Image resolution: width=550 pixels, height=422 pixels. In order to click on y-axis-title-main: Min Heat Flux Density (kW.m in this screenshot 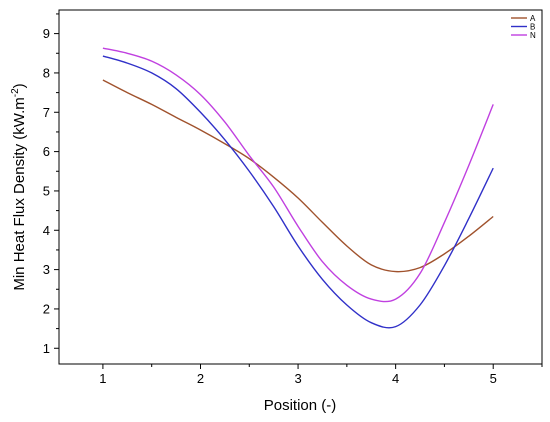, I will do `click(19, 193)`.